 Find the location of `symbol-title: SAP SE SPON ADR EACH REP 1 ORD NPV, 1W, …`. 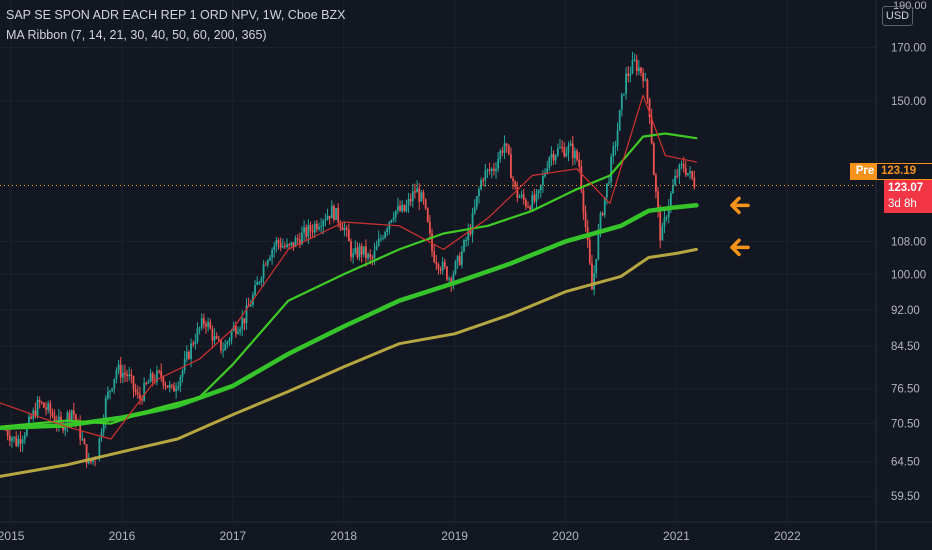

symbol-title: SAP SE SPON ADR EACH REP 1 ORD NPV, 1W, … is located at coordinates (176, 15).